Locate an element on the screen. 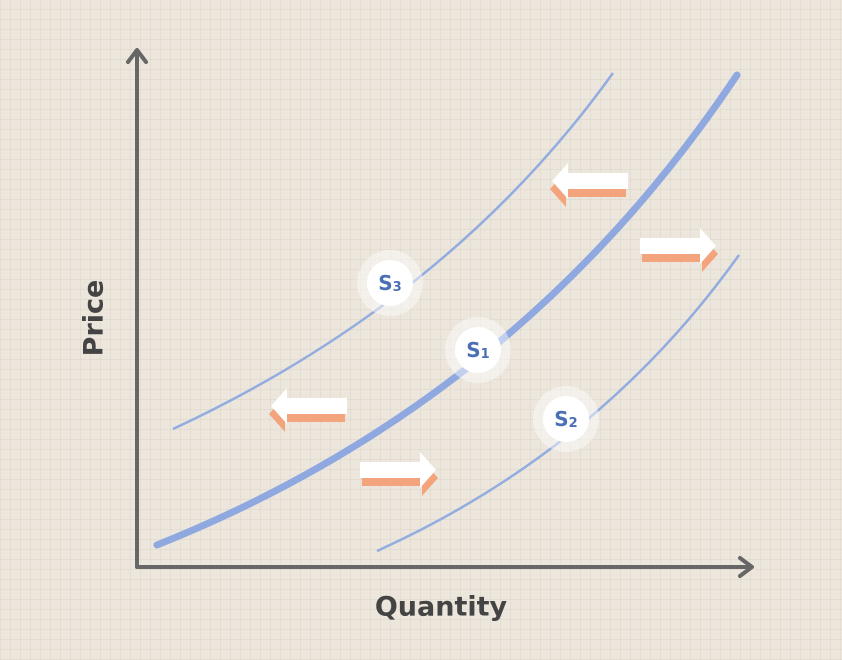  curve-label: S1 is located at coordinates (477, 350).